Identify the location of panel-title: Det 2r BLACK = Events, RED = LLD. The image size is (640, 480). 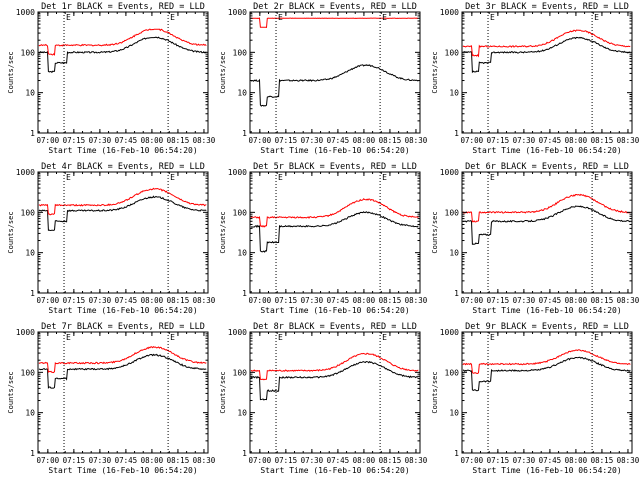
(335, 7).